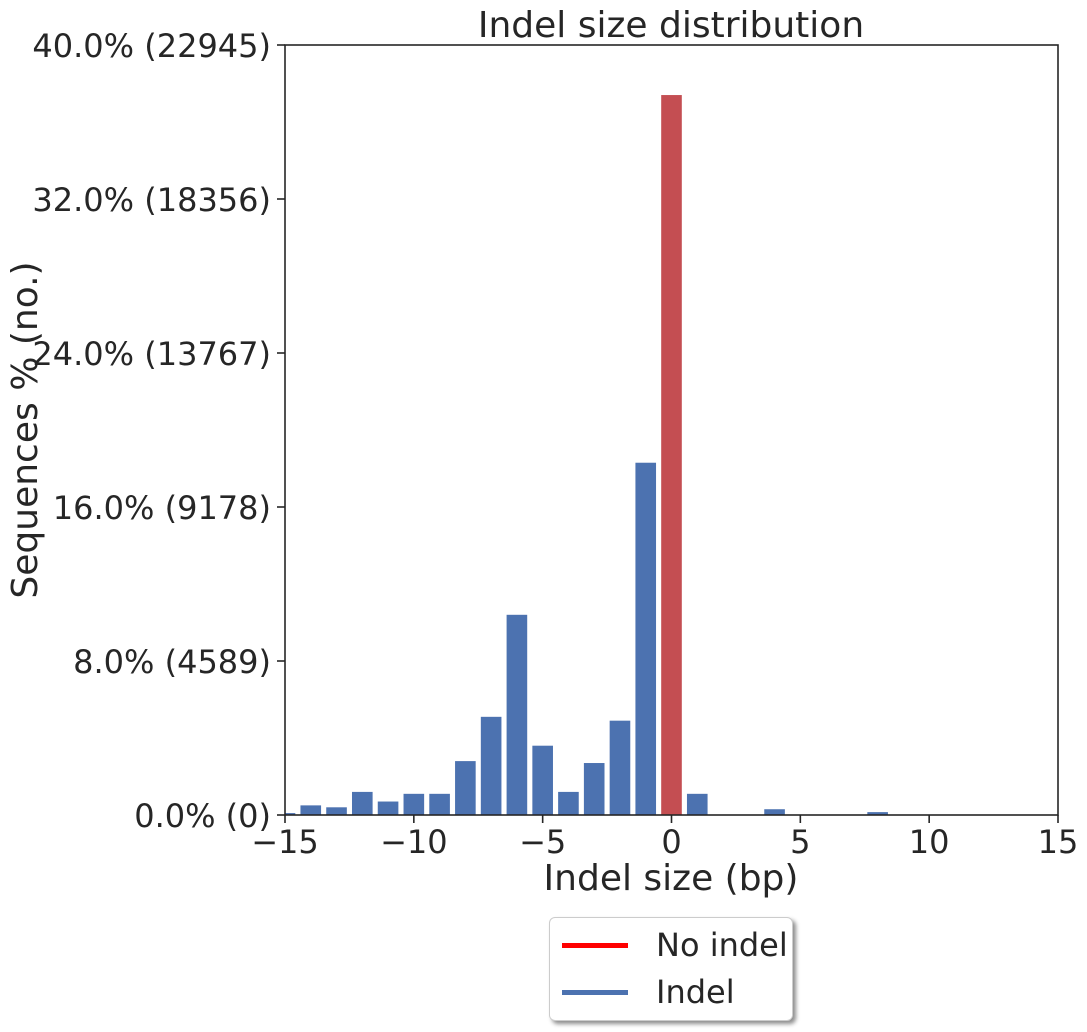 This screenshot has width=1087, height=1032. What do you see at coordinates (671, 878) in the screenshot?
I see `x-axis-label: Indel size (bp)` at bounding box center [671, 878].